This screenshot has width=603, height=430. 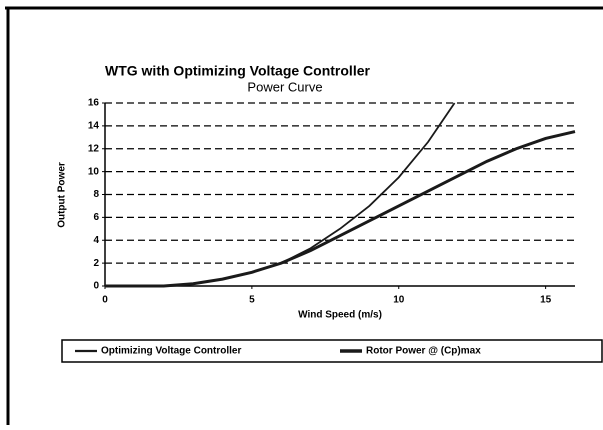 What do you see at coordinates (399, 300) in the screenshot?
I see `x-tick-label: 10` at bounding box center [399, 300].